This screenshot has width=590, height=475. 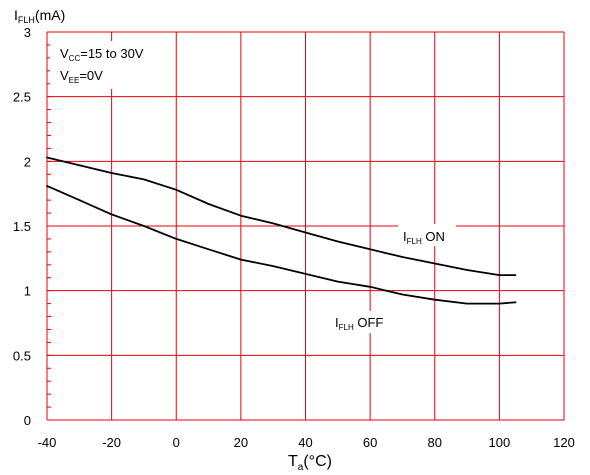 I want to click on x-tick-label: 20, so click(x=241, y=442).